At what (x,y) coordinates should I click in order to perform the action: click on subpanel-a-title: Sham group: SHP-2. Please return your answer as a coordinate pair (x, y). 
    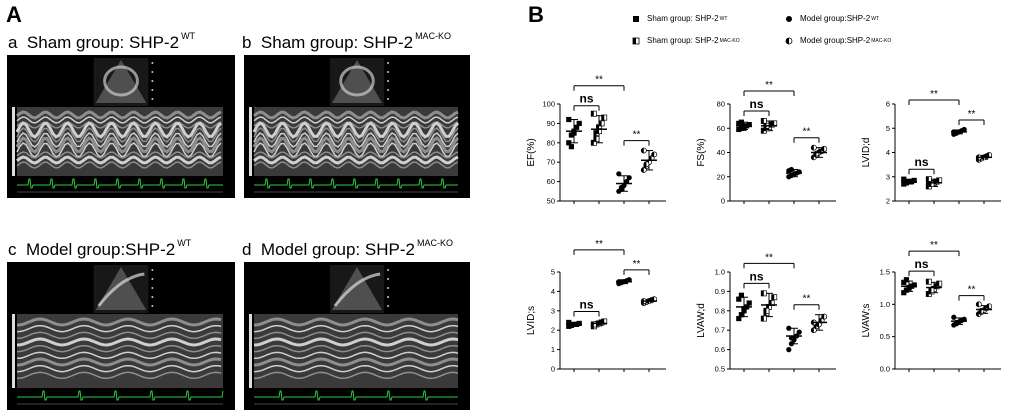
    Looking at the image, I should click on (103, 42).